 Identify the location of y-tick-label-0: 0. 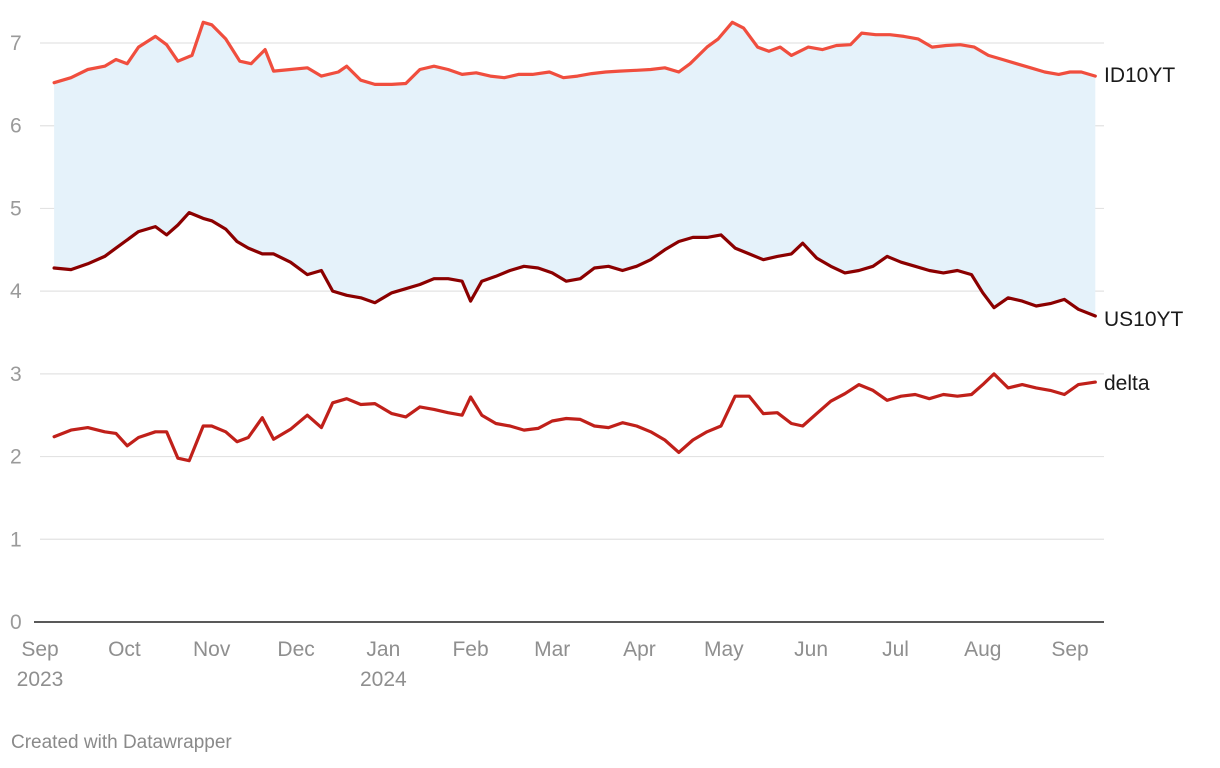
(16, 622).